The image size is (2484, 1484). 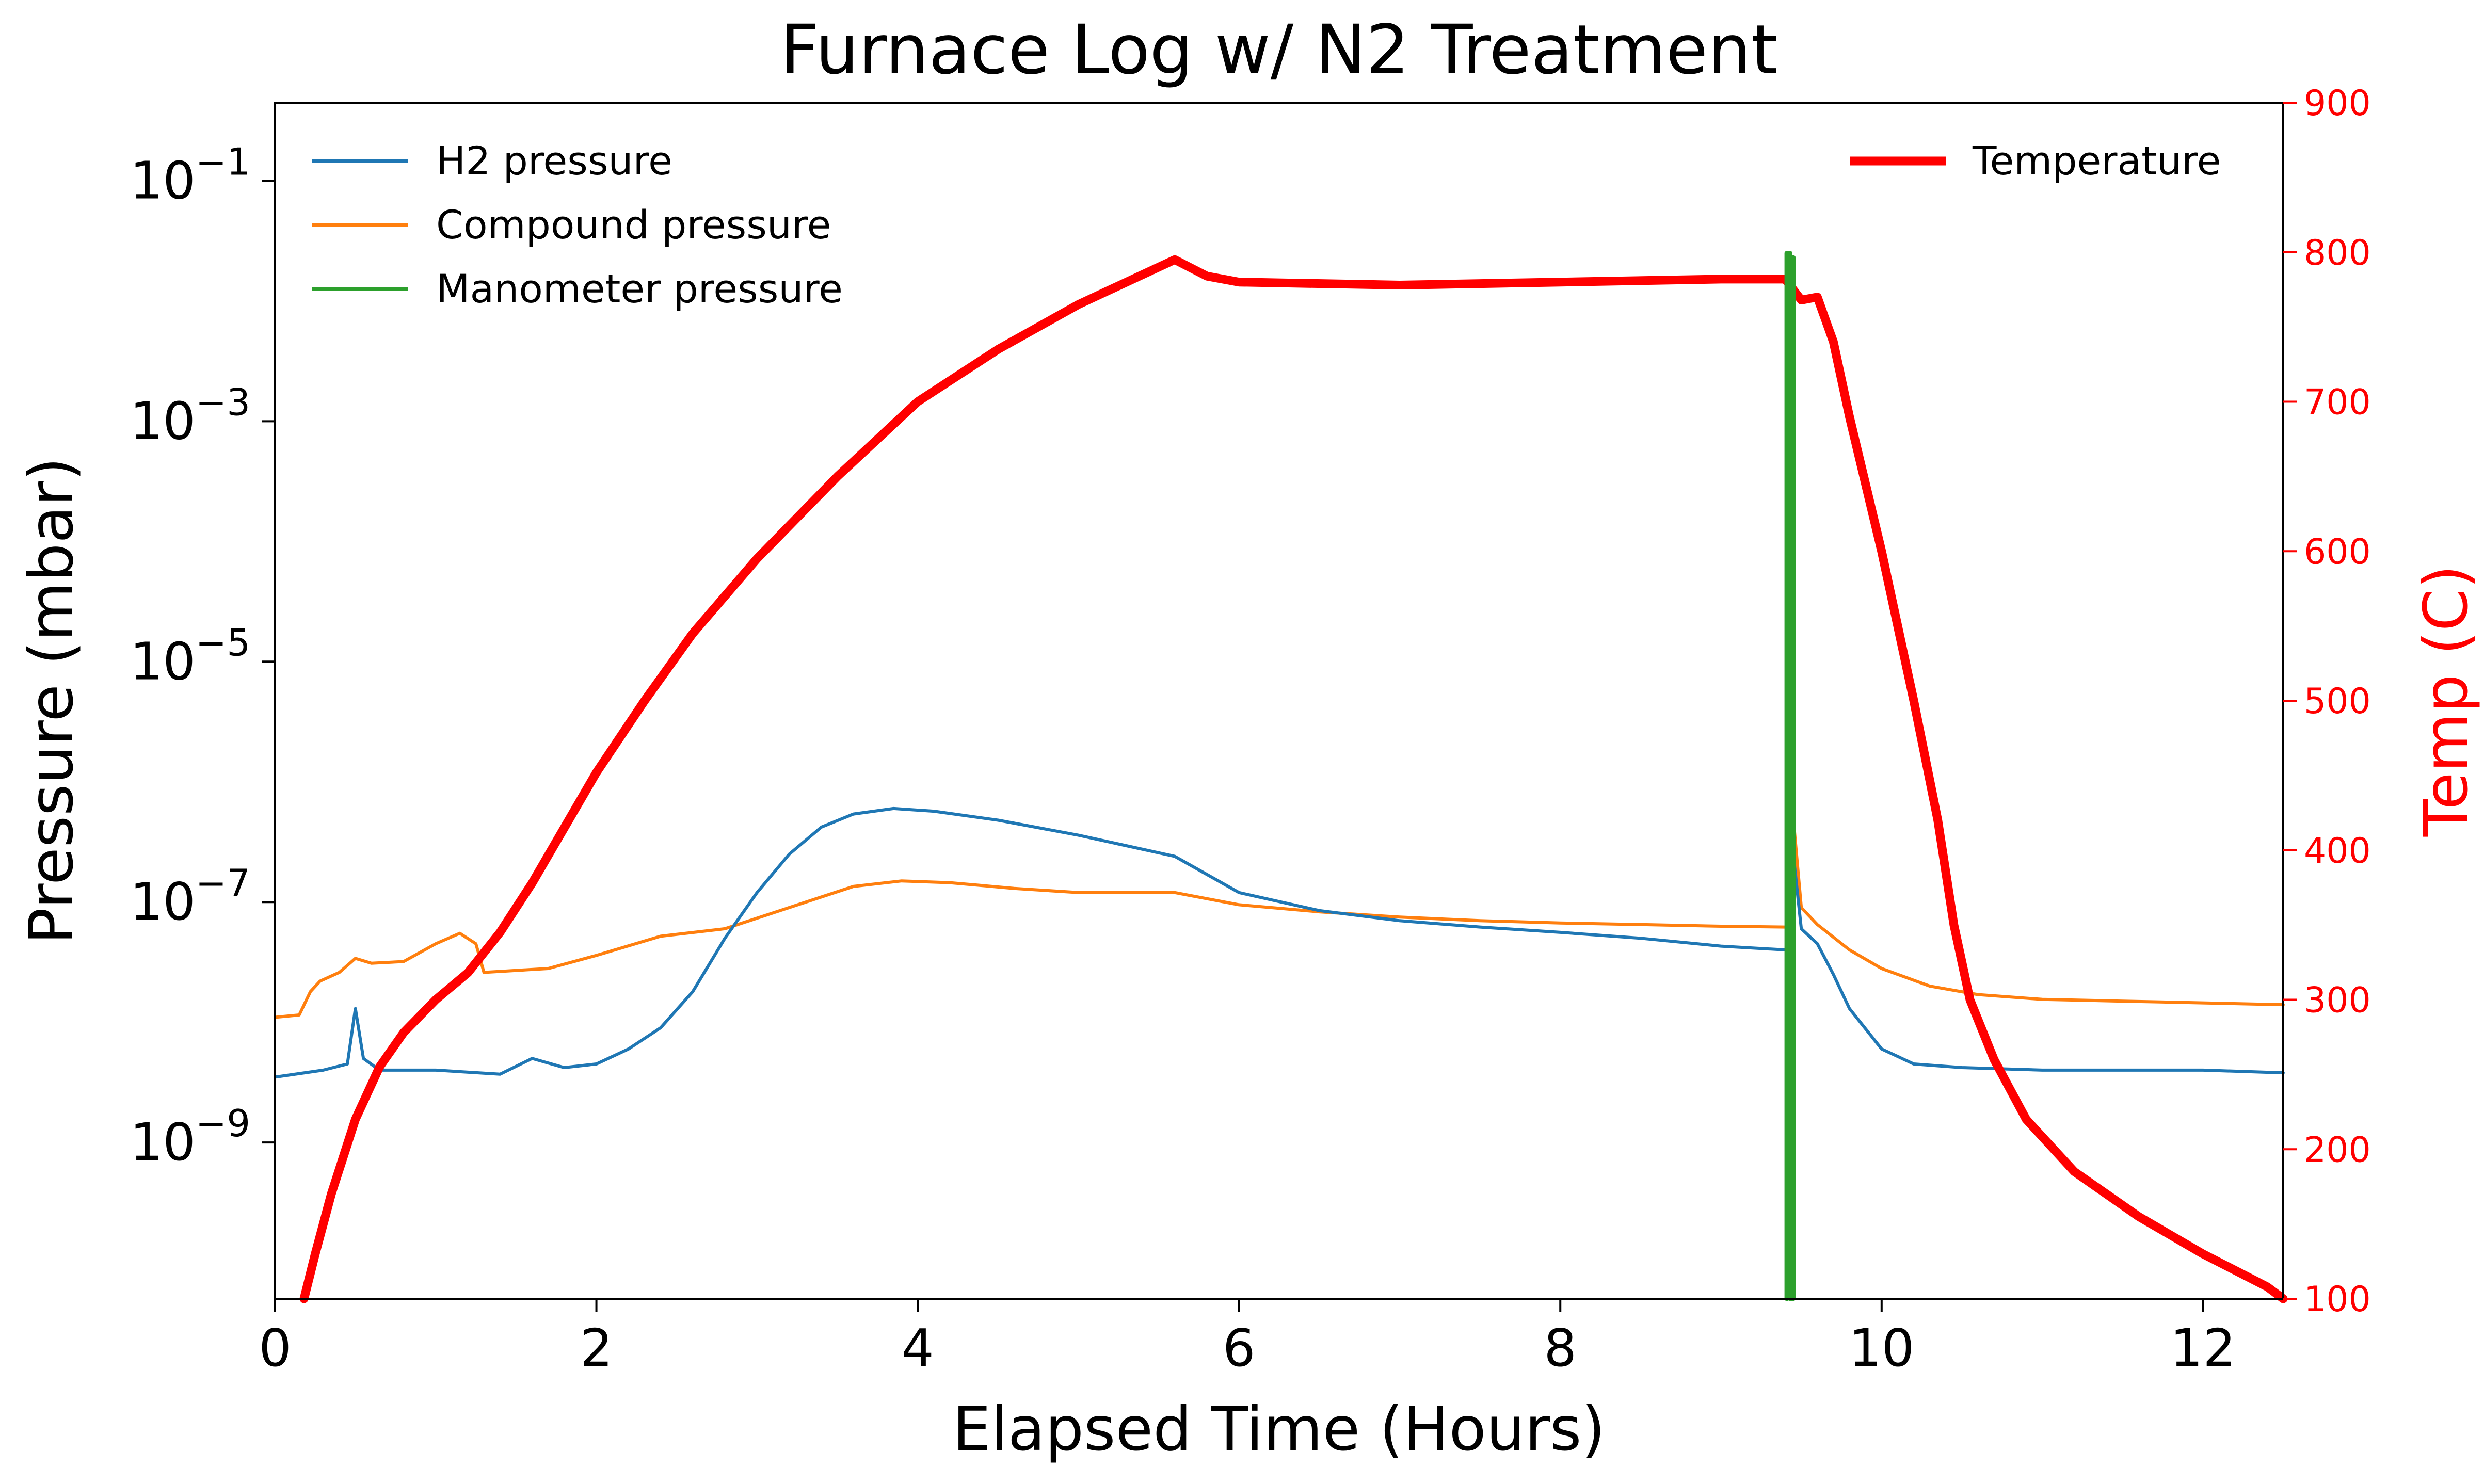 What do you see at coordinates (2445, 701) in the screenshot?
I see `y-axis-label-right: Temp (C)` at bounding box center [2445, 701].